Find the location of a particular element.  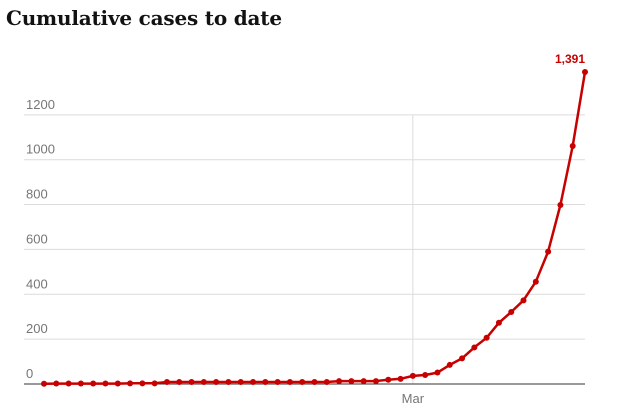

y-tick-label: 800 is located at coordinates (37, 194).